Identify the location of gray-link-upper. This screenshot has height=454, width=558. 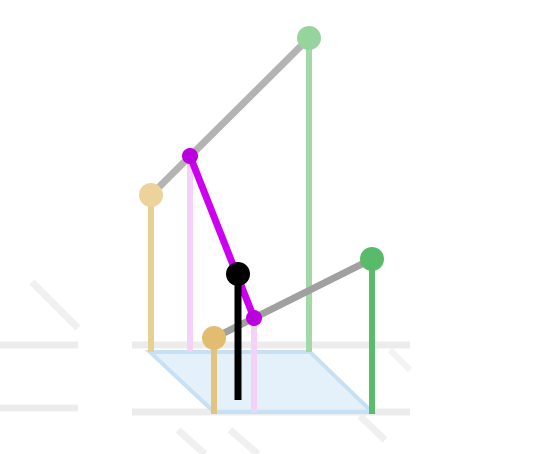
(230, 116).